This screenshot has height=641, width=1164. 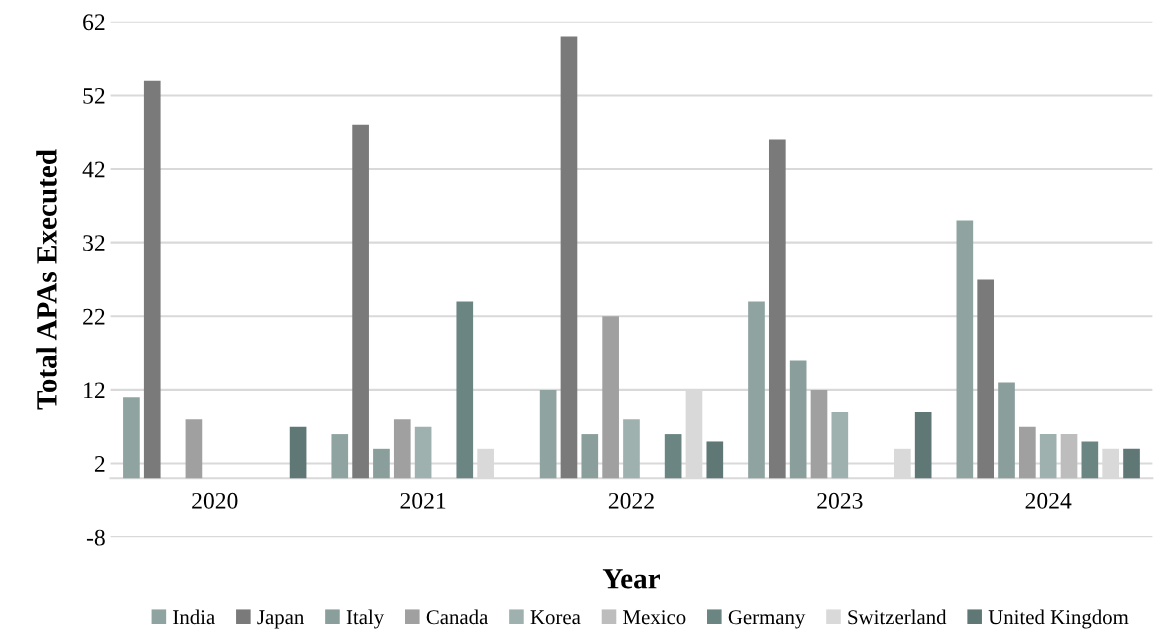 I want to click on x-tick-label: 2021, so click(x=423, y=500).